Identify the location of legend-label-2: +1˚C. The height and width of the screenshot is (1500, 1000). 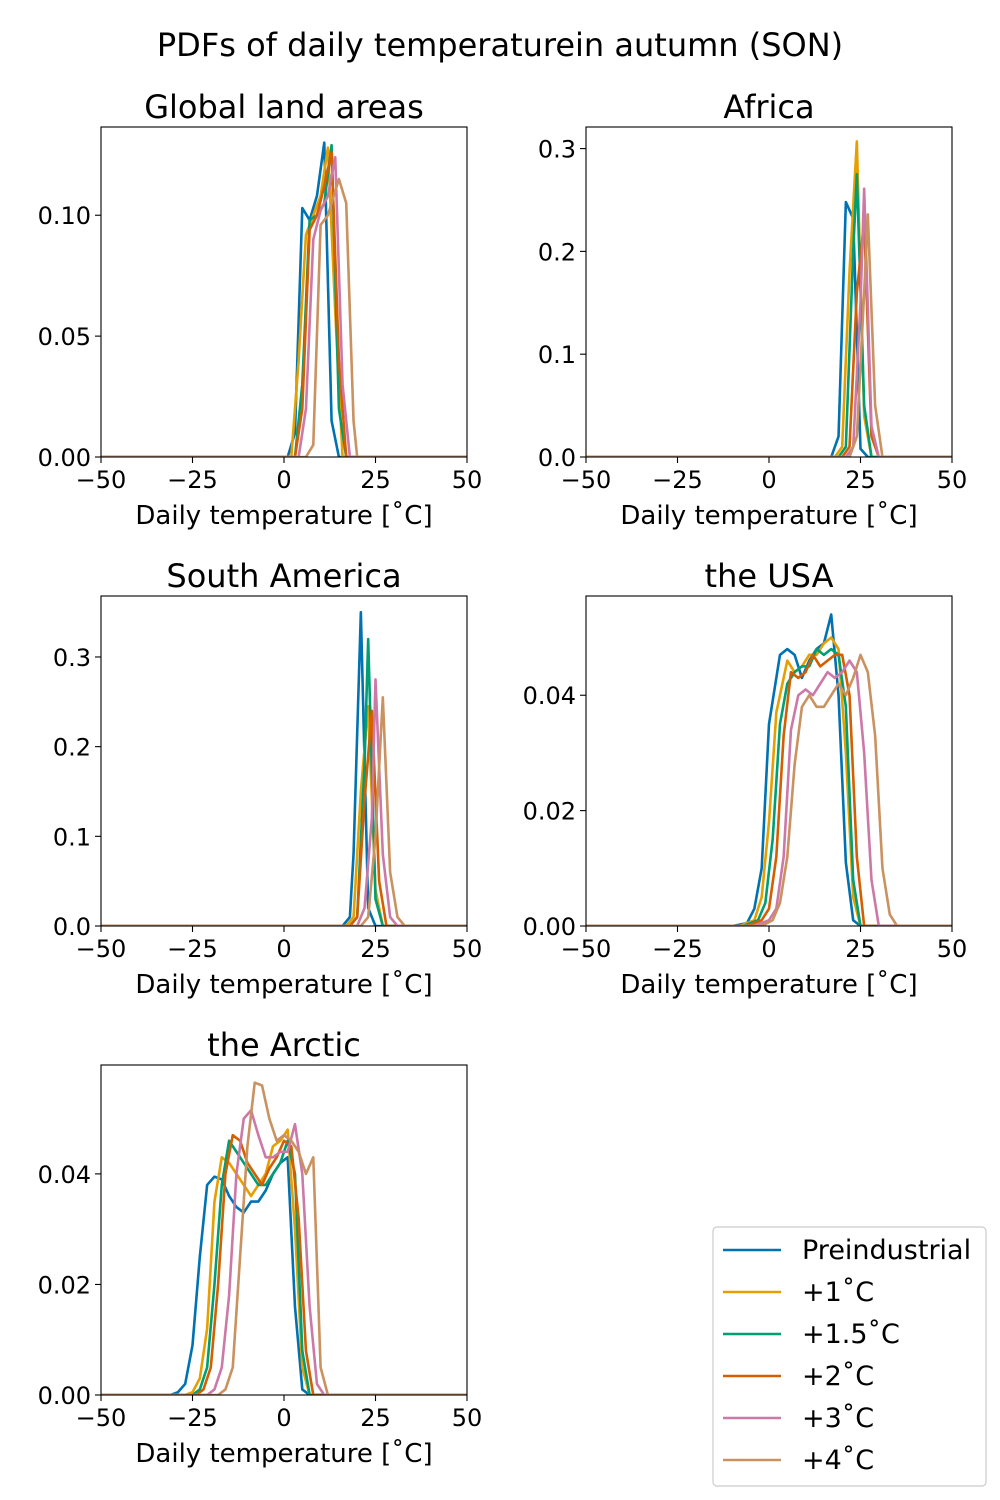
(838, 1292).